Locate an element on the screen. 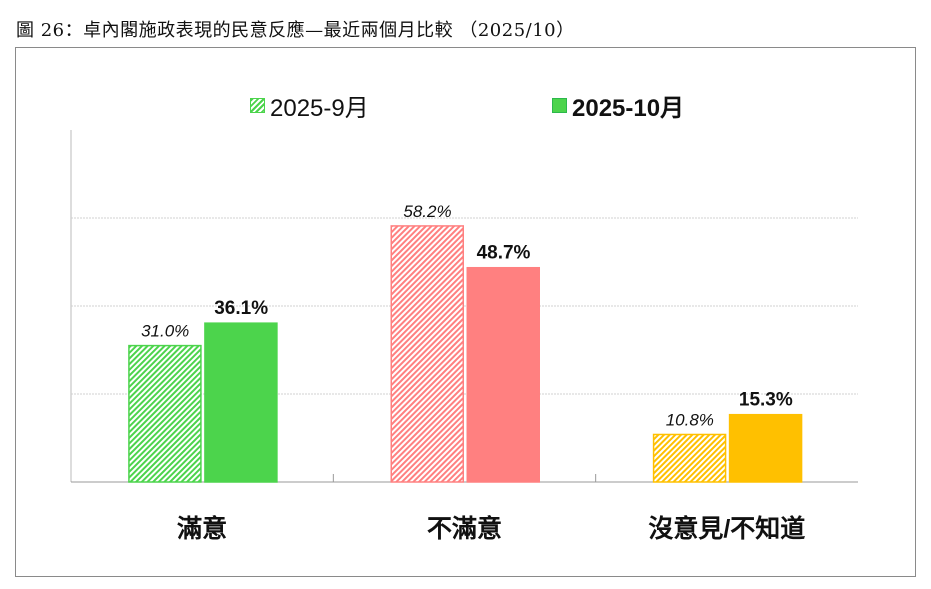 This screenshot has height=589, width=931. legend-label: 2025-9月 is located at coordinates (319, 108).